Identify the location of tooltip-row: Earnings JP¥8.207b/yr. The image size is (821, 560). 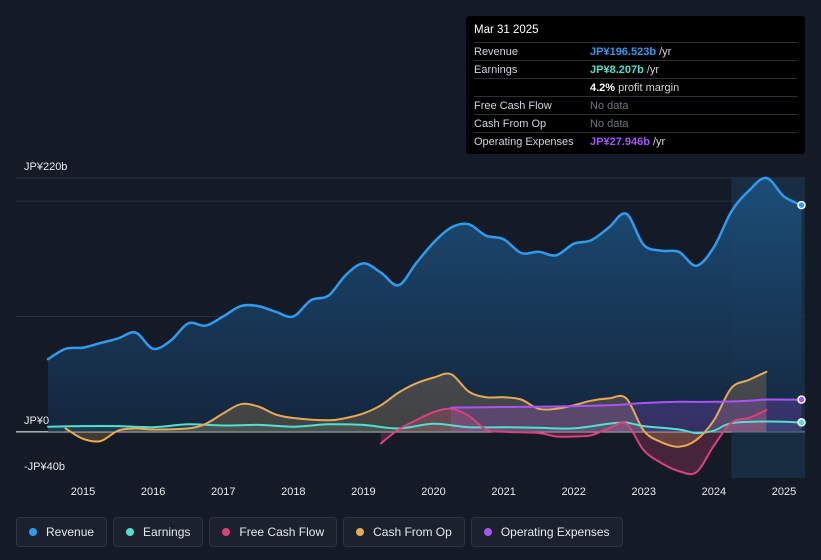
(635, 69).